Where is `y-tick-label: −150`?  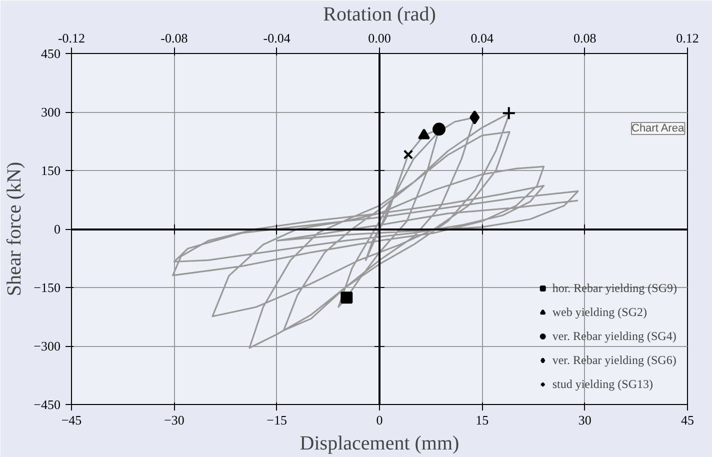 y-tick-label: −150 is located at coordinates (47, 287).